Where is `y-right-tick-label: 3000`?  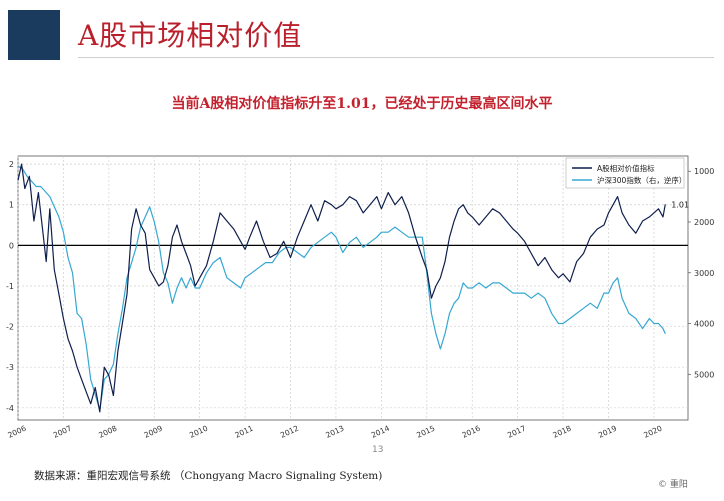 y-right-tick-label: 3000 is located at coordinates (704, 273).